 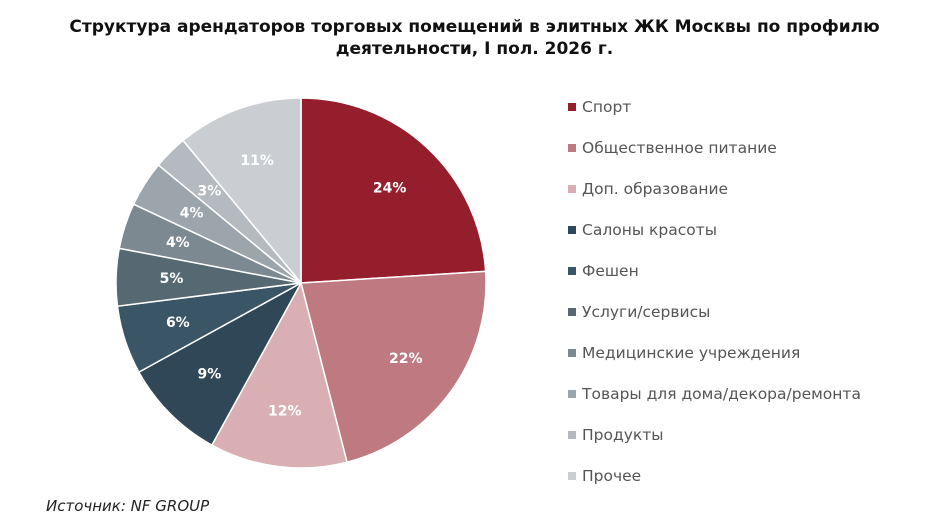 I want to click on slice-value-label-5: 5%, so click(x=172, y=279).